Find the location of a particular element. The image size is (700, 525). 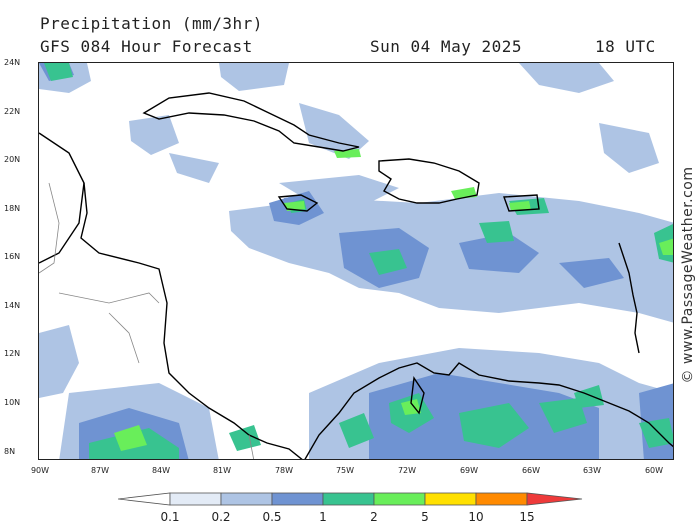

lat-label: 22N is located at coordinates (12, 111).